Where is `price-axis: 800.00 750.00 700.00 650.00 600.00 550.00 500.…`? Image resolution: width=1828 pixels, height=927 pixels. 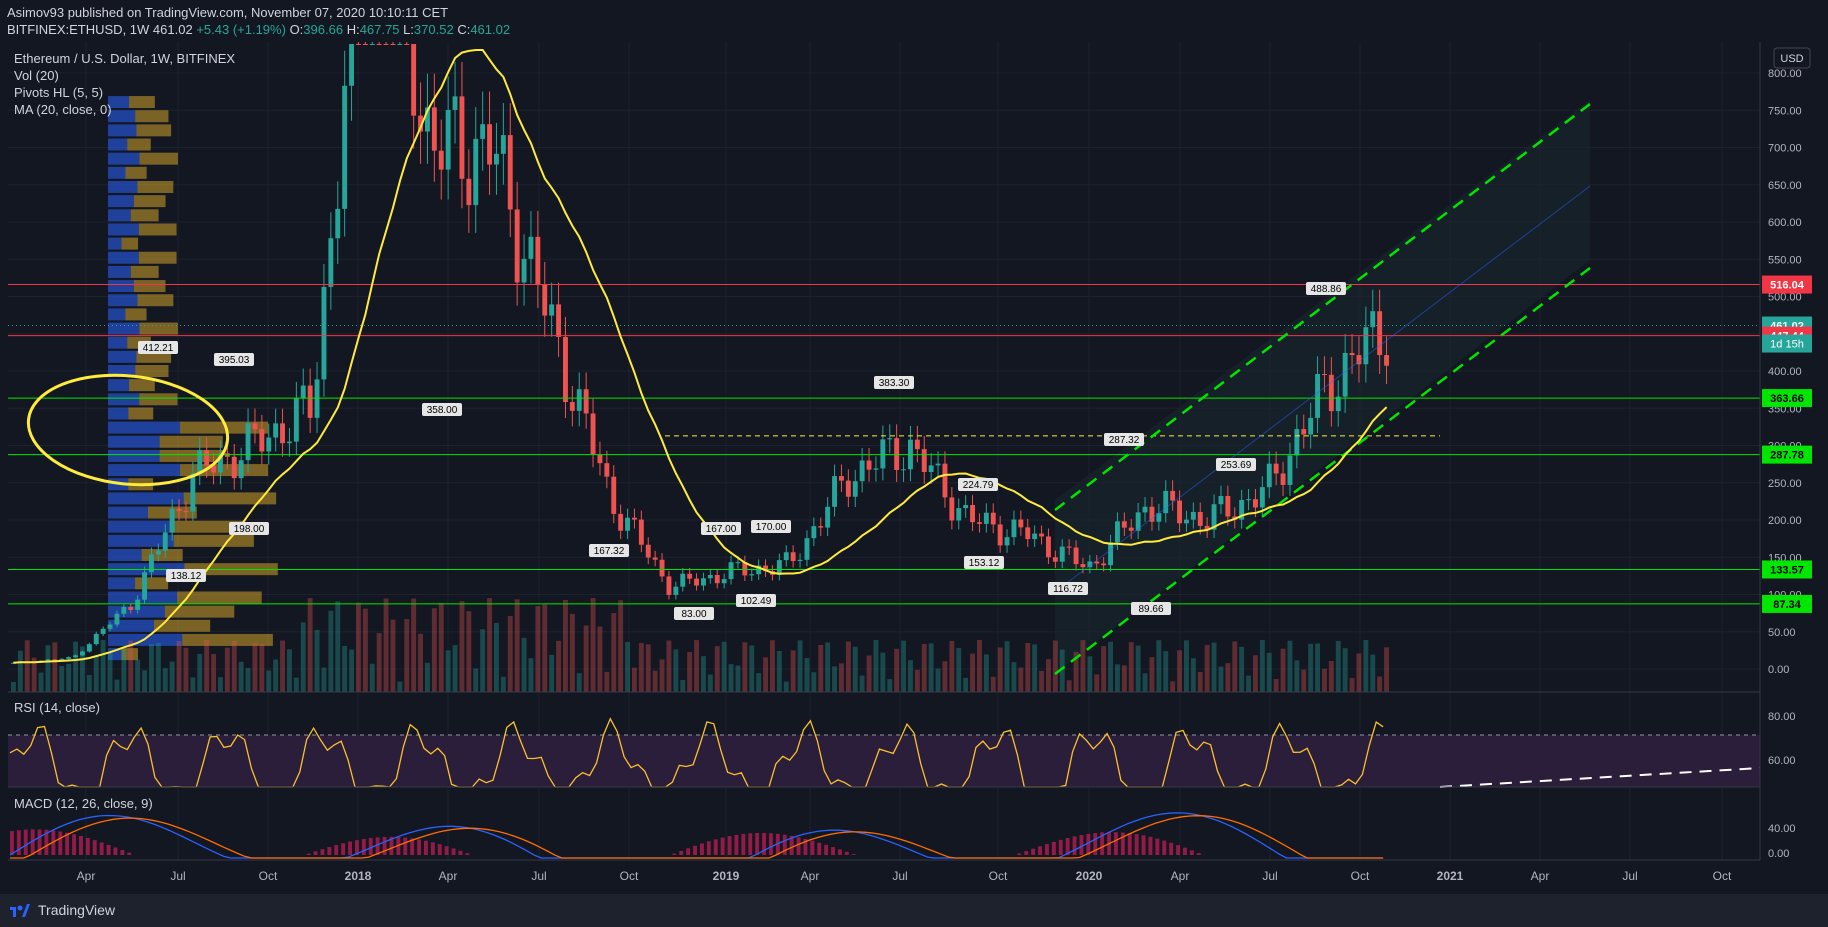 price-axis: 800.00 750.00 700.00 650.00 600.00 550.00 500.… is located at coordinates (1785, 372).